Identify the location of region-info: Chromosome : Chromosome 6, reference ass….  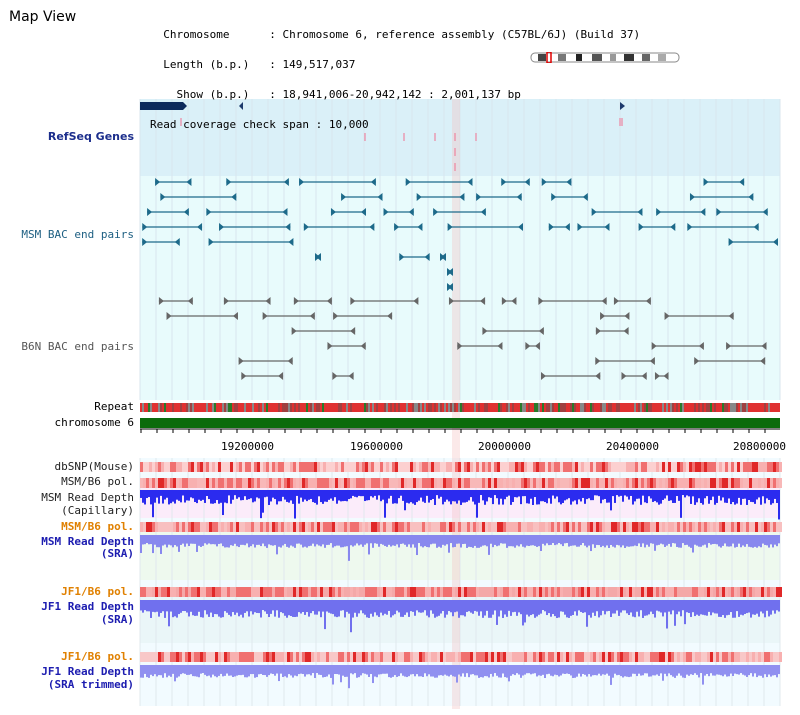
(395, 75).